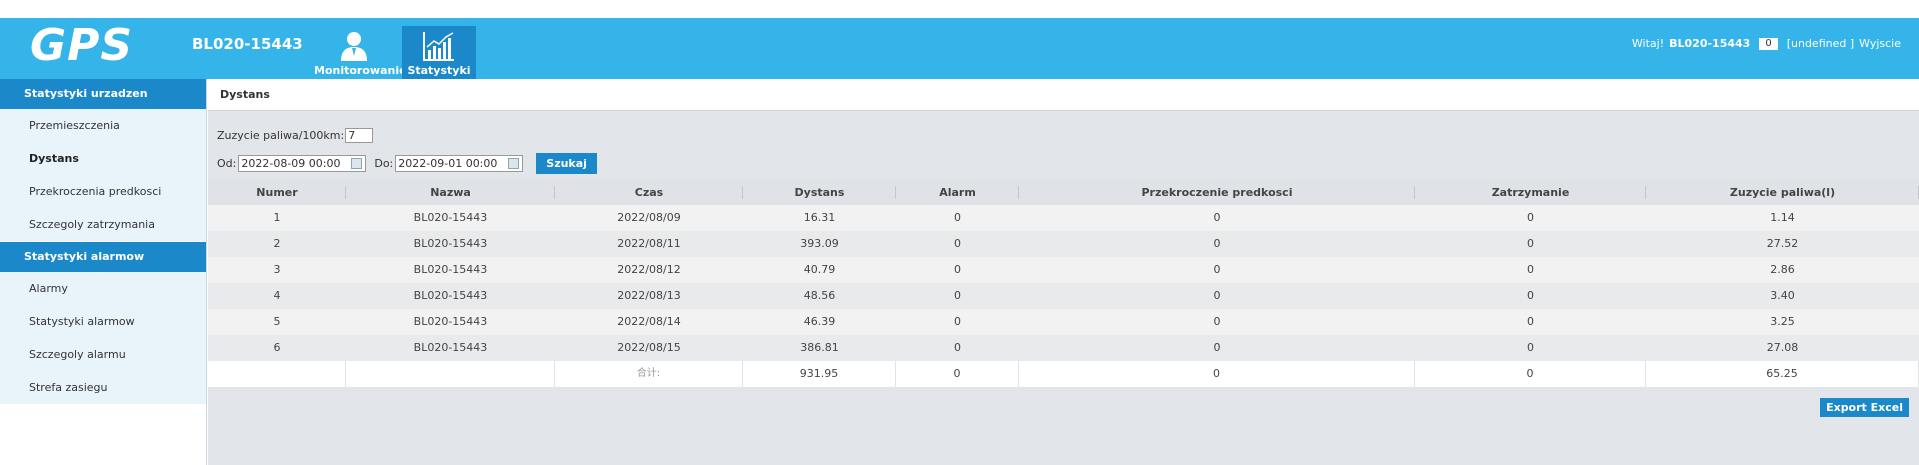 The height and width of the screenshot is (465, 1919). What do you see at coordinates (1782, 295) in the screenshot?
I see `cell-zuzycie: 3.40` at bounding box center [1782, 295].